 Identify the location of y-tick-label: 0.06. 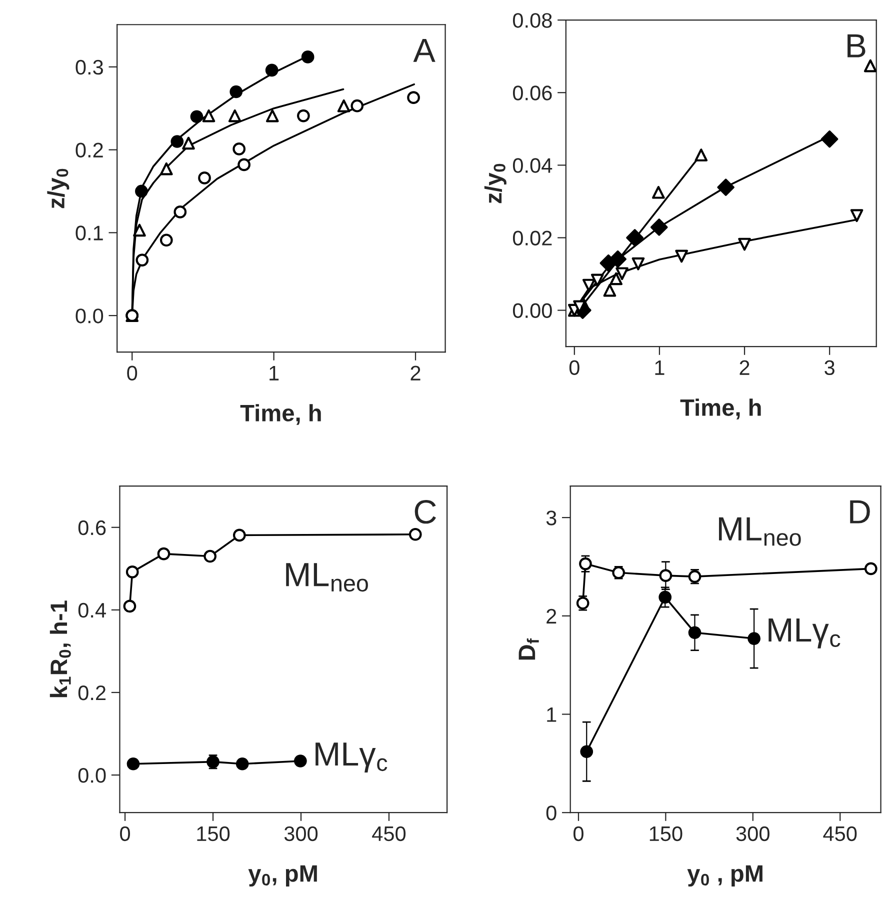
(532, 93).